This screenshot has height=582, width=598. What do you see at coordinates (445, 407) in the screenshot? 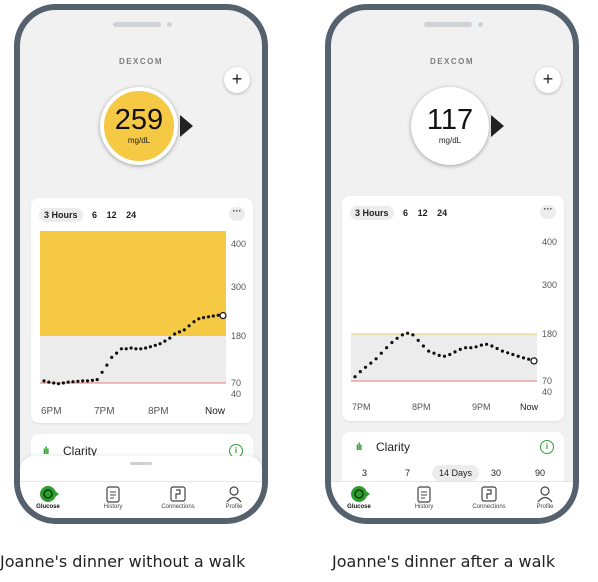
I see `x-axis-labels: 7PM 8PM 9PM Now` at bounding box center [445, 407].